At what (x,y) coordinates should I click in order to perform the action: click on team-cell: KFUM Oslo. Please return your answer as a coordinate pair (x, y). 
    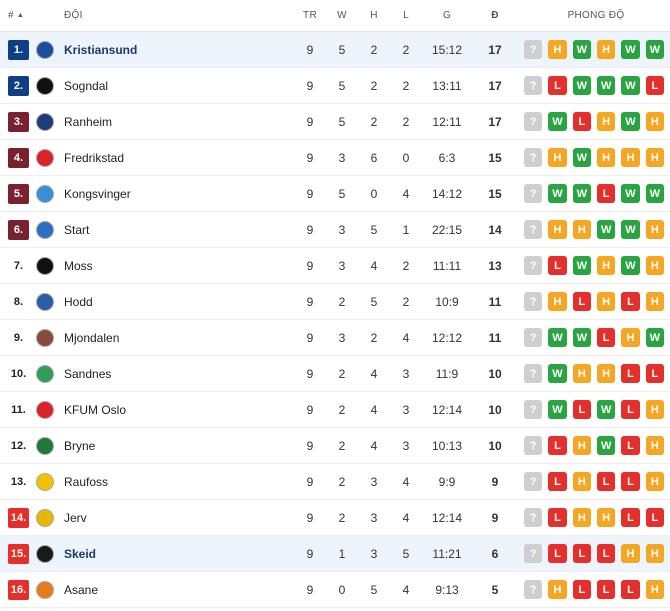
    Looking at the image, I should click on (181, 410).